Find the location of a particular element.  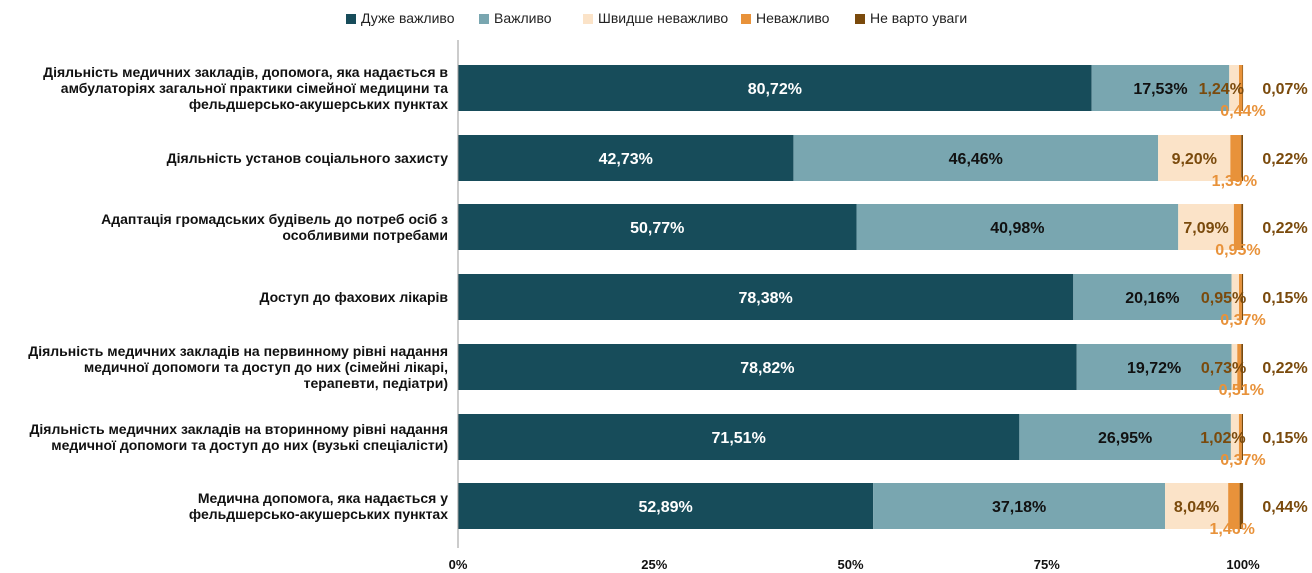

data-label-5-1: 26,95% is located at coordinates (1125, 438).